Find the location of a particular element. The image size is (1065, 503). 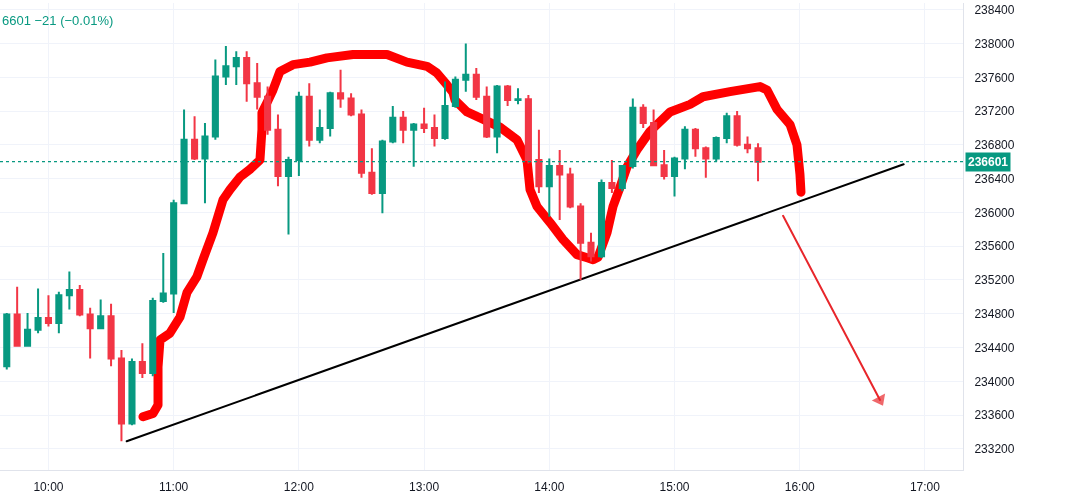

y-tick-label: 237200 is located at coordinates (994, 111).